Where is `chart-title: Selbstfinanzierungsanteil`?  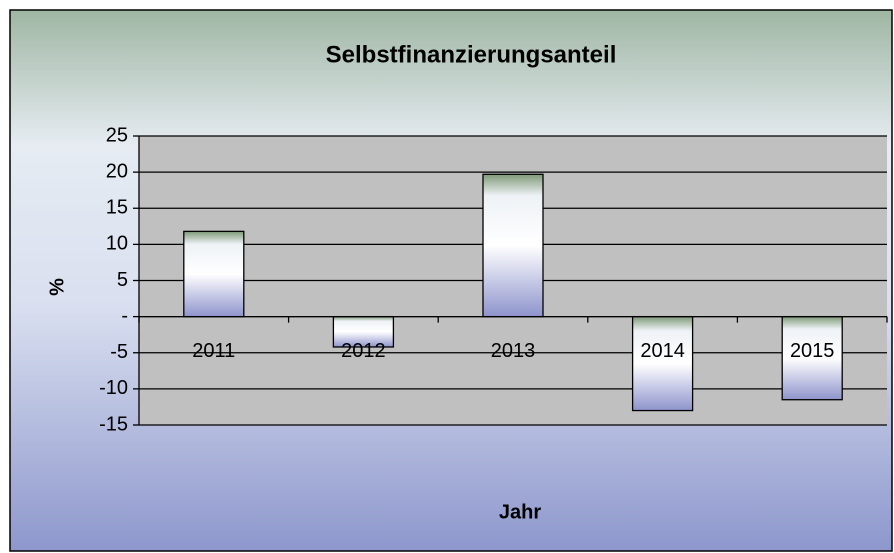 chart-title: Selbstfinanzierungsanteil is located at coordinates (471, 54).